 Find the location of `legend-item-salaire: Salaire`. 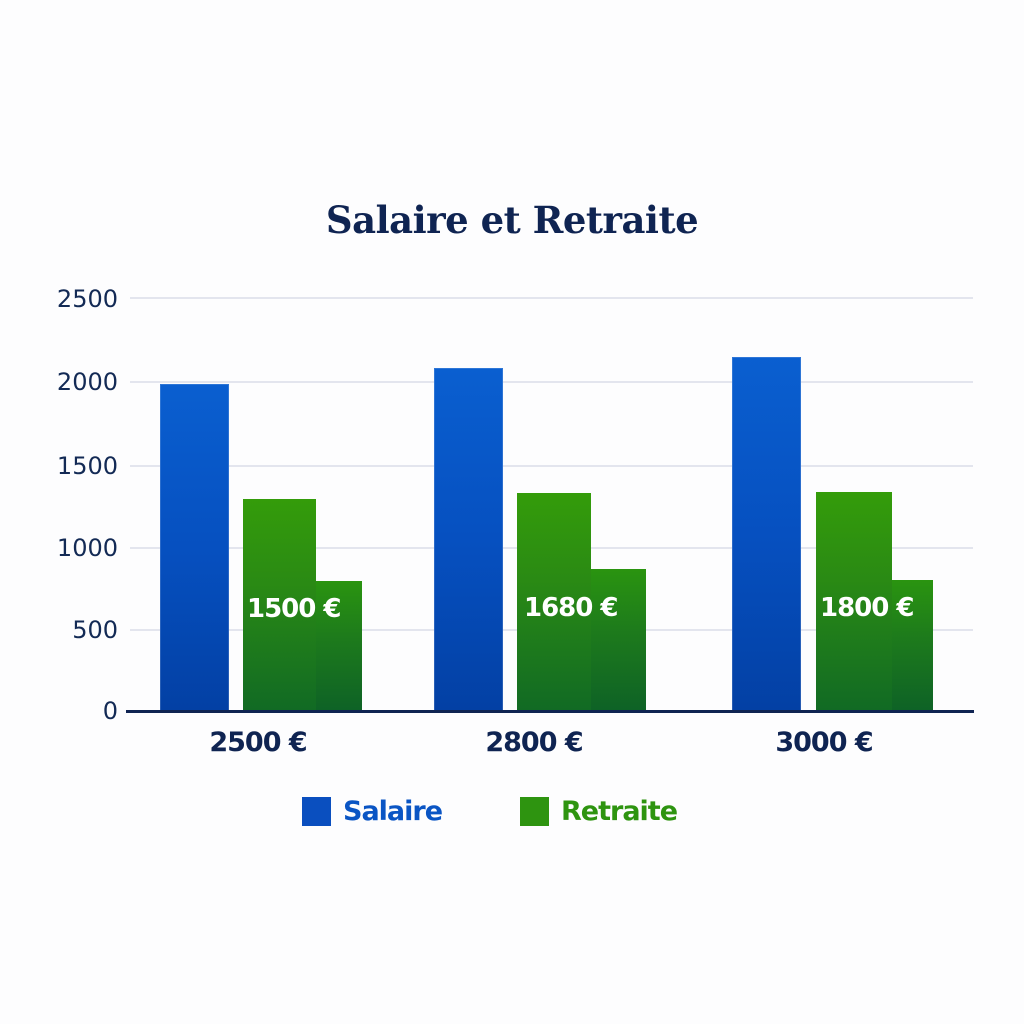

legend-item-salaire: Salaire is located at coordinates (372, 811).